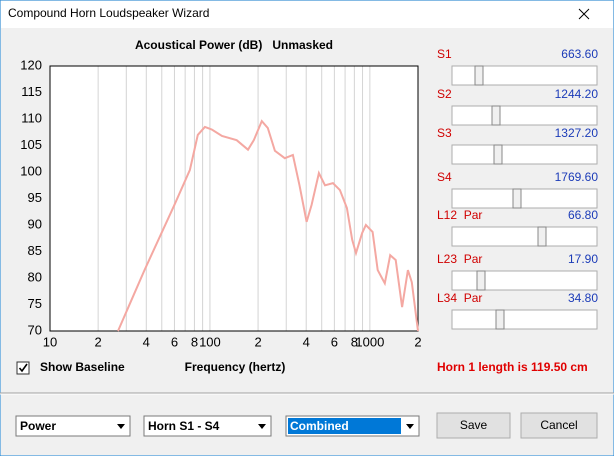 The image size is (614, 456). Describe the element at coordinates (235, 367) in the screenshot. I see `x-axis-label: Frequency (hertz)` at that location.